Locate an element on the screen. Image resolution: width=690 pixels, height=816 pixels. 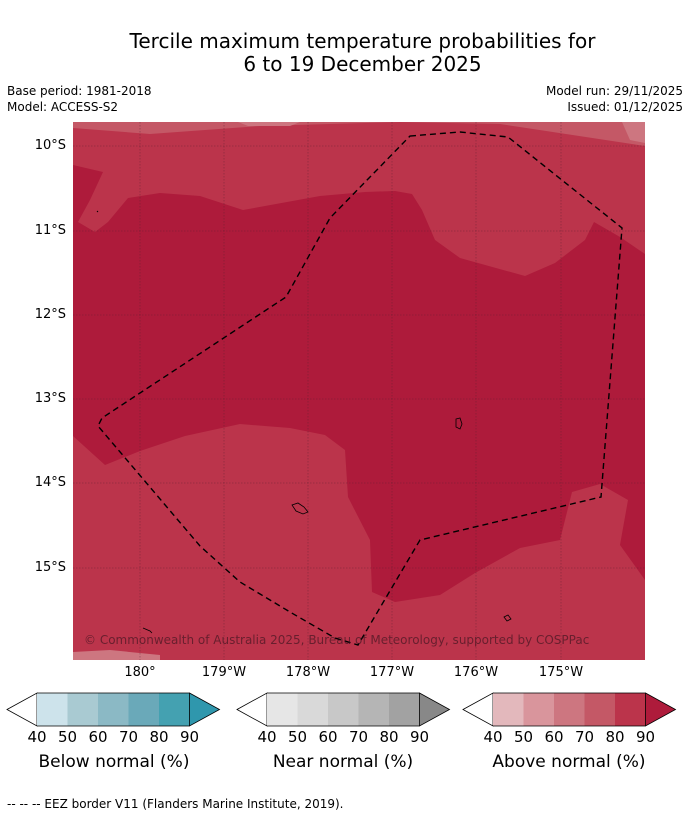
near-colorbar-tick: 90 is located at coordinates (419, 737).